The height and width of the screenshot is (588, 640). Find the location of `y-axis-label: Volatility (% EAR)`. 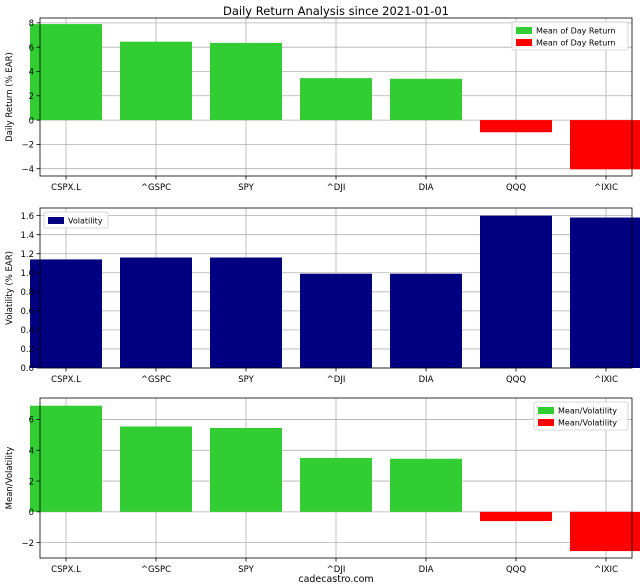

y-axis-label: Volatility (% EAR) is located at coordinates (10, 288).